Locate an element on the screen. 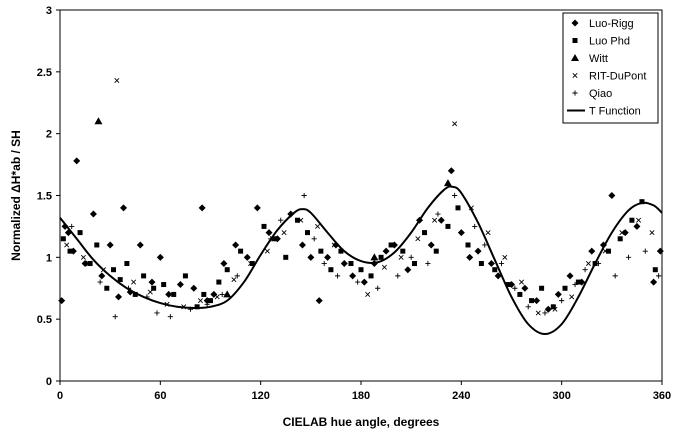 This screenshot has width=679, height=435. legend-label: Luo Phd is located at coordinates (609, 42).